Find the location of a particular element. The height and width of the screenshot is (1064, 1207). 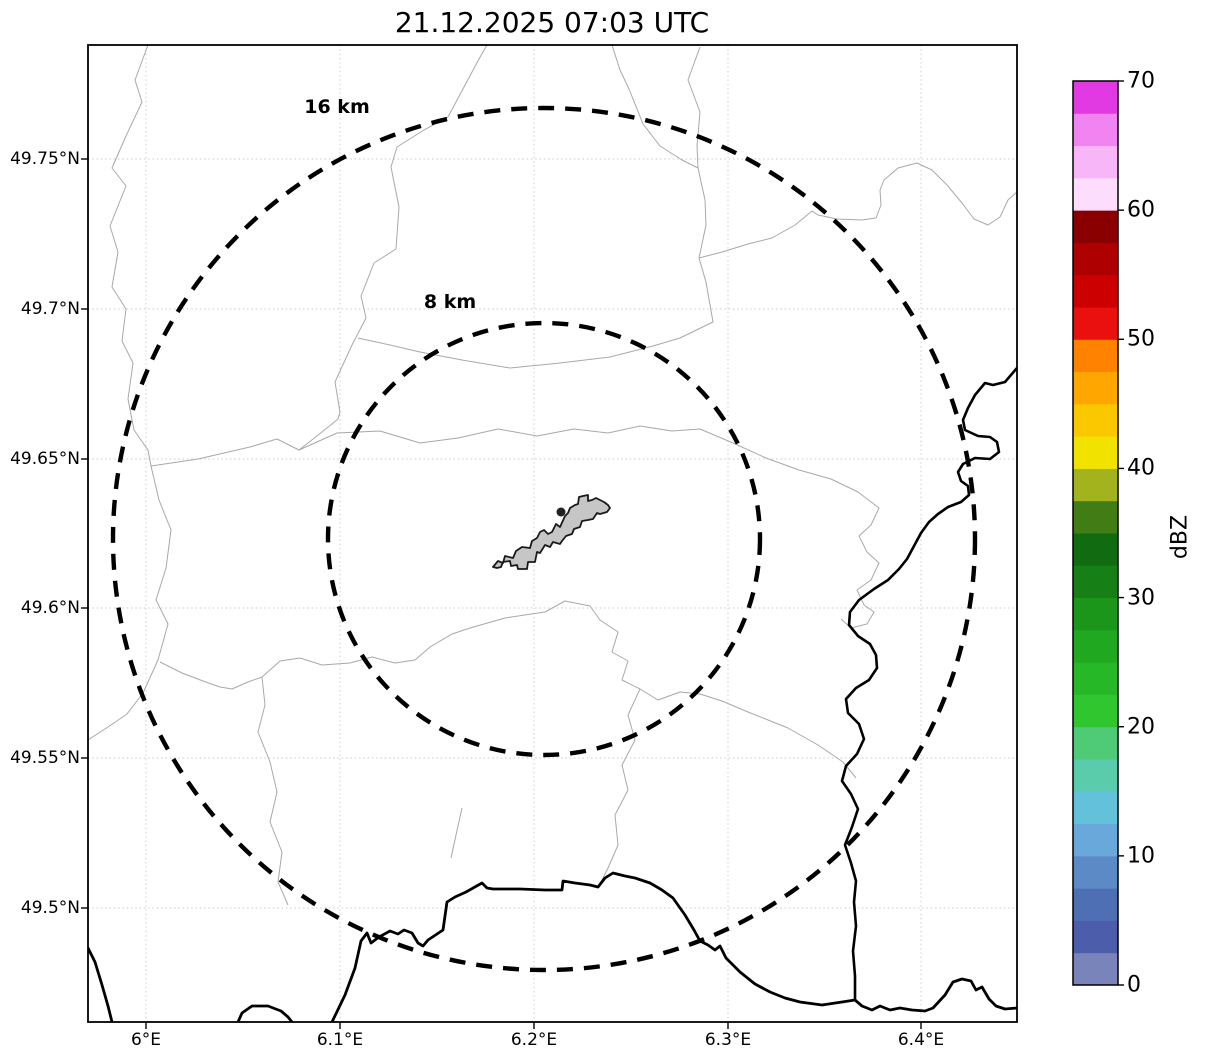

colorbar-tick-label: 40 is located at coordinates (1141, 468).